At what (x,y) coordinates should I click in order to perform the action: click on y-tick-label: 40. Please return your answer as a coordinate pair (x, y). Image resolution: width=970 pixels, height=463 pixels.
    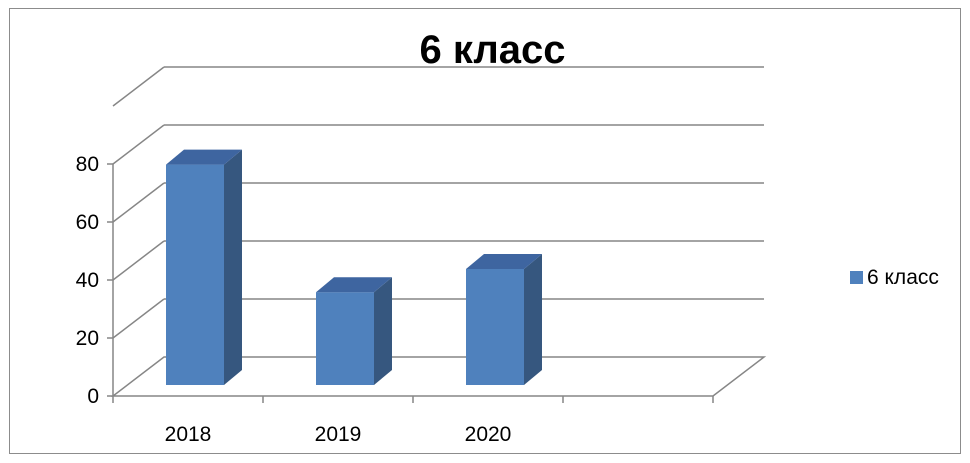
    Looking at the image, I should click on (87, 280).